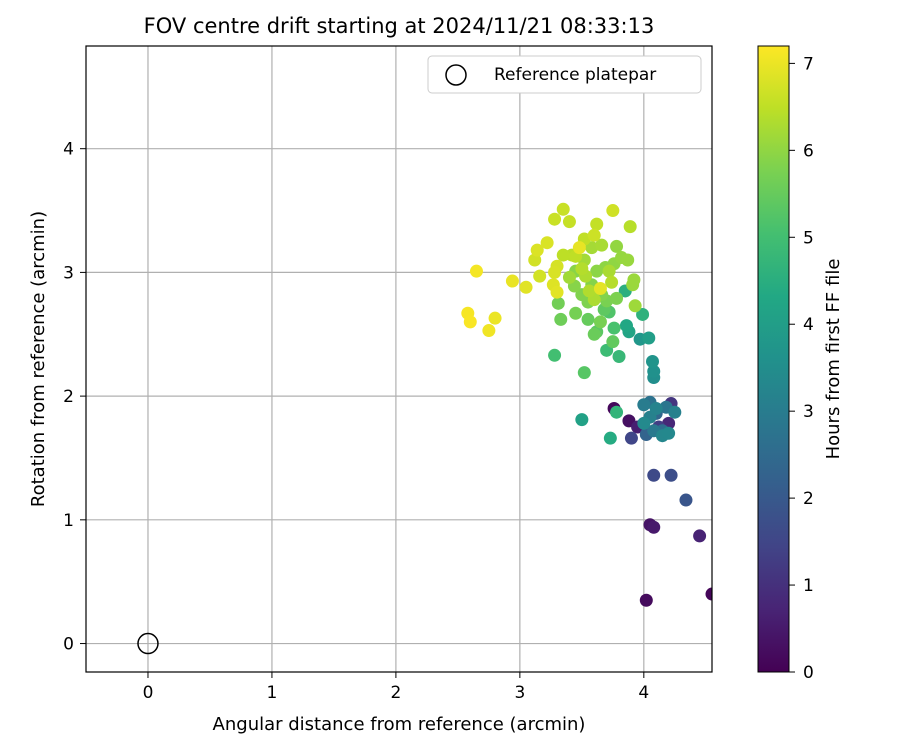  I want to click on legend: Reference platepar, so click(564, 74).